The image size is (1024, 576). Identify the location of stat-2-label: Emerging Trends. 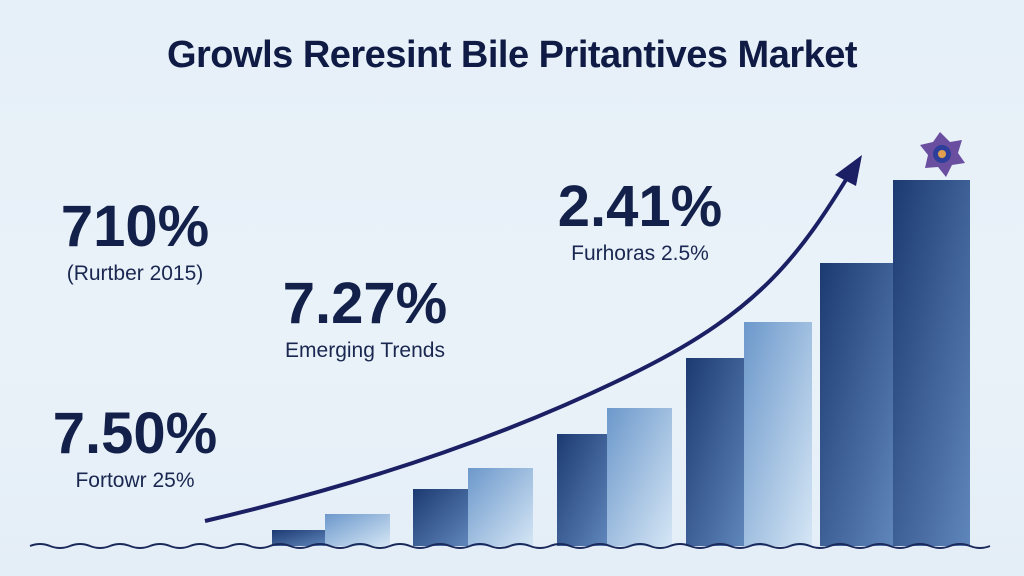
(365, 350).